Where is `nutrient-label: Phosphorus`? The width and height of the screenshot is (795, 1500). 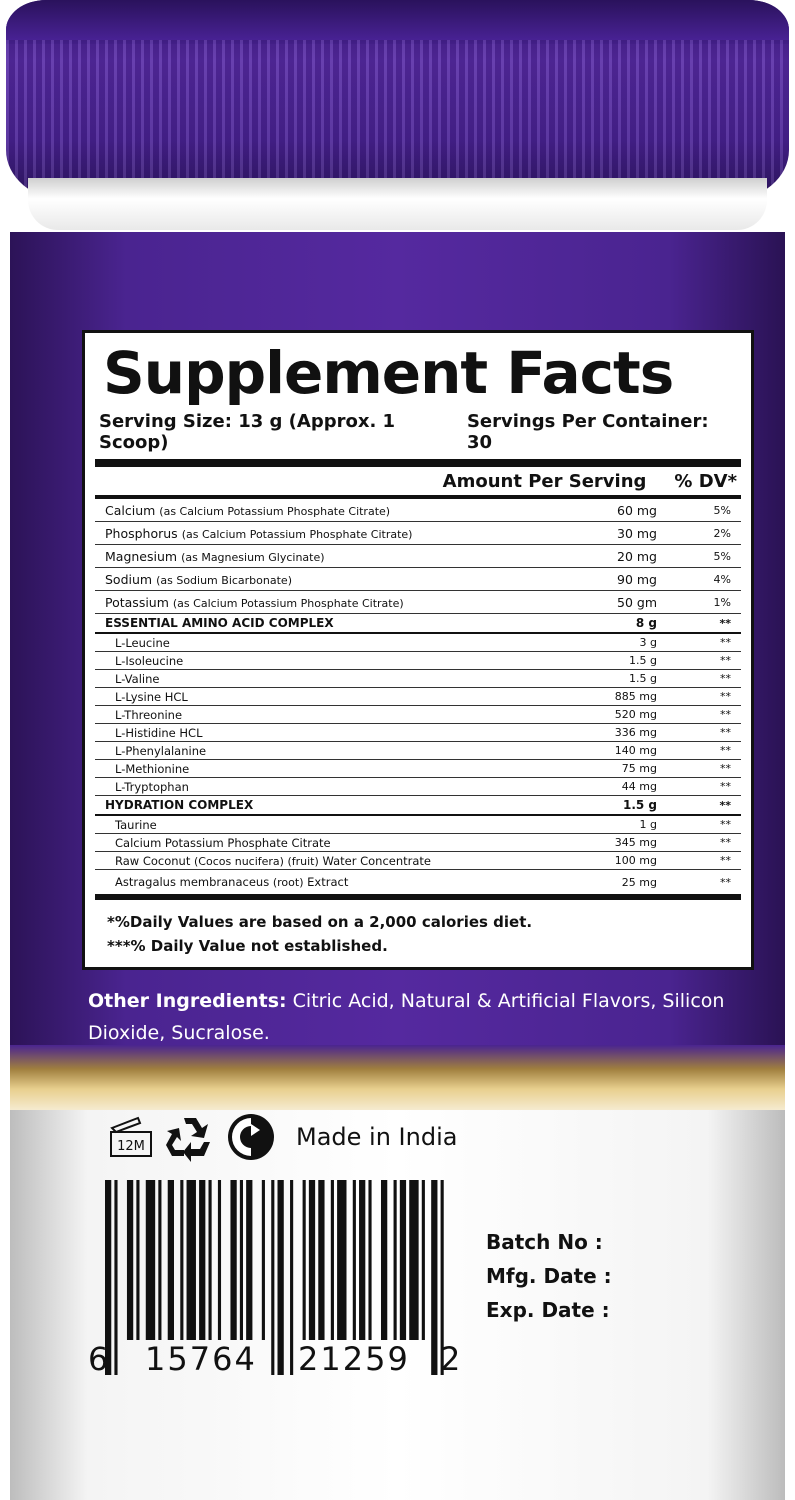
nutrient-label: Phosphorus is located at coordinates (141, 533).